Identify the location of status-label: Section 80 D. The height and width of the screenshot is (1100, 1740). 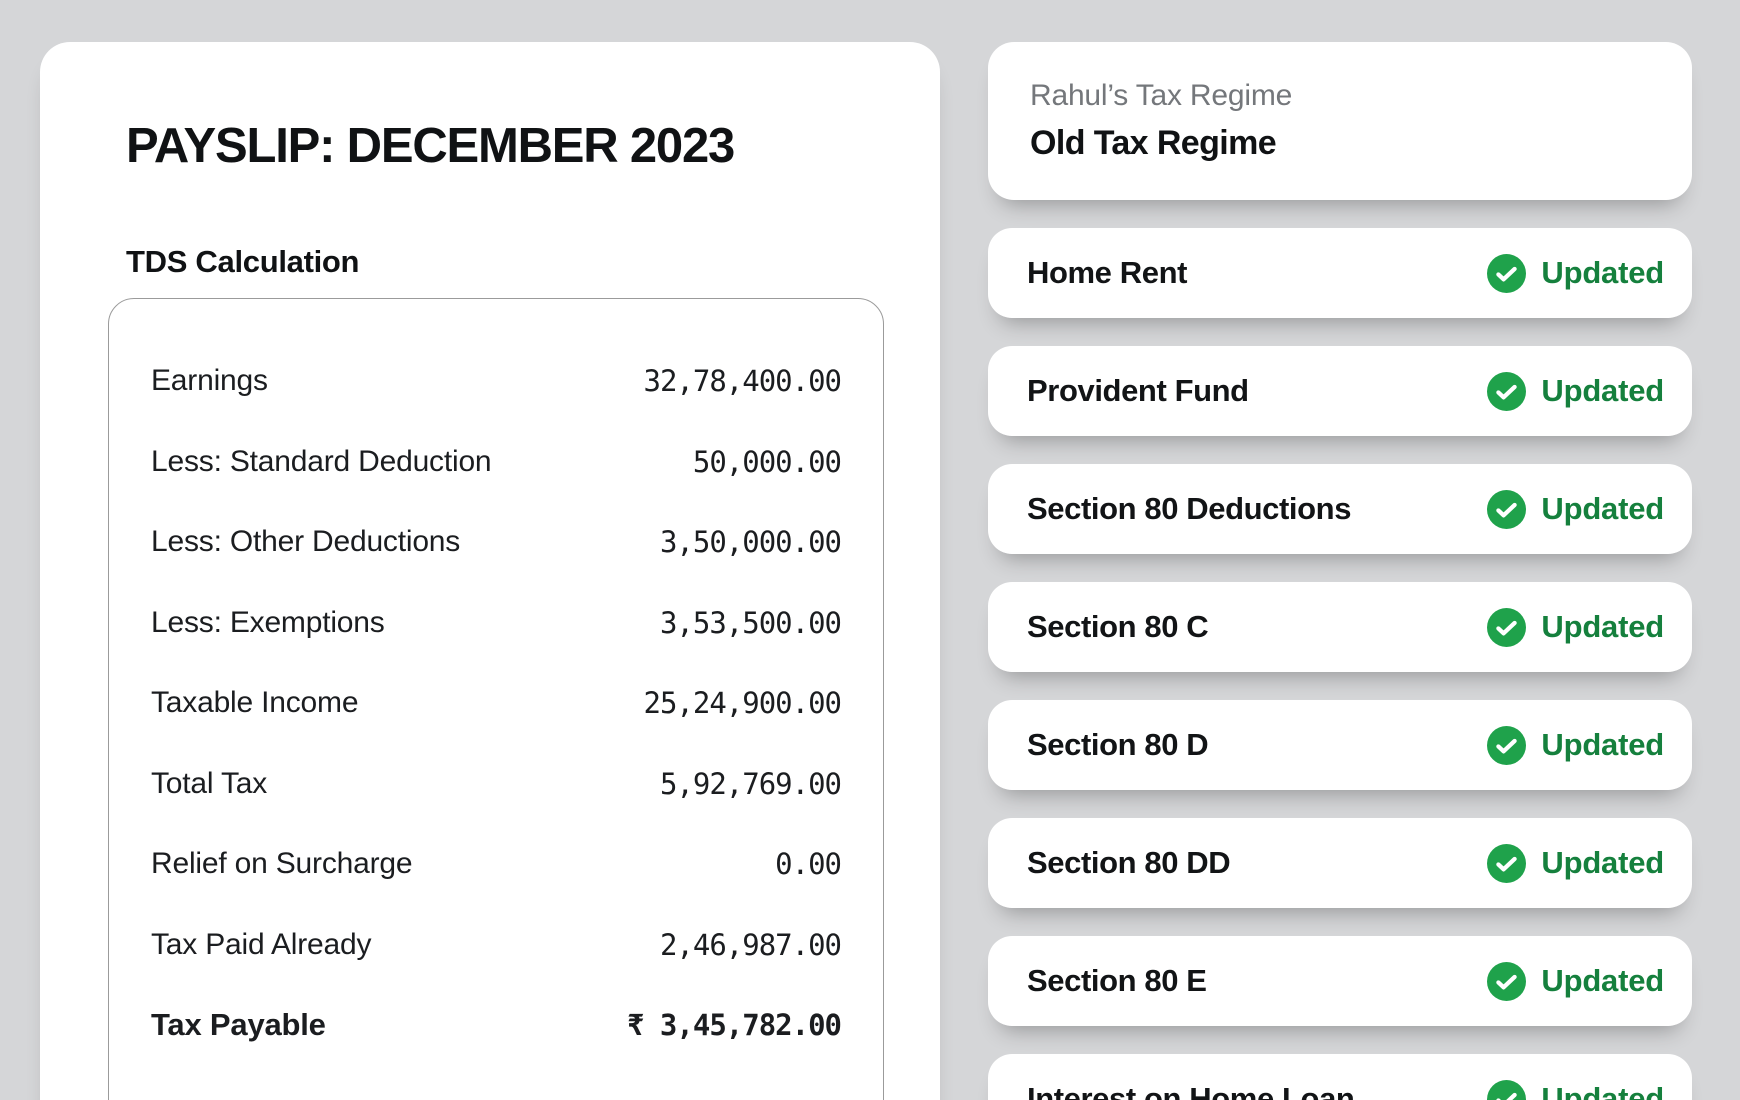
(1118, 744).